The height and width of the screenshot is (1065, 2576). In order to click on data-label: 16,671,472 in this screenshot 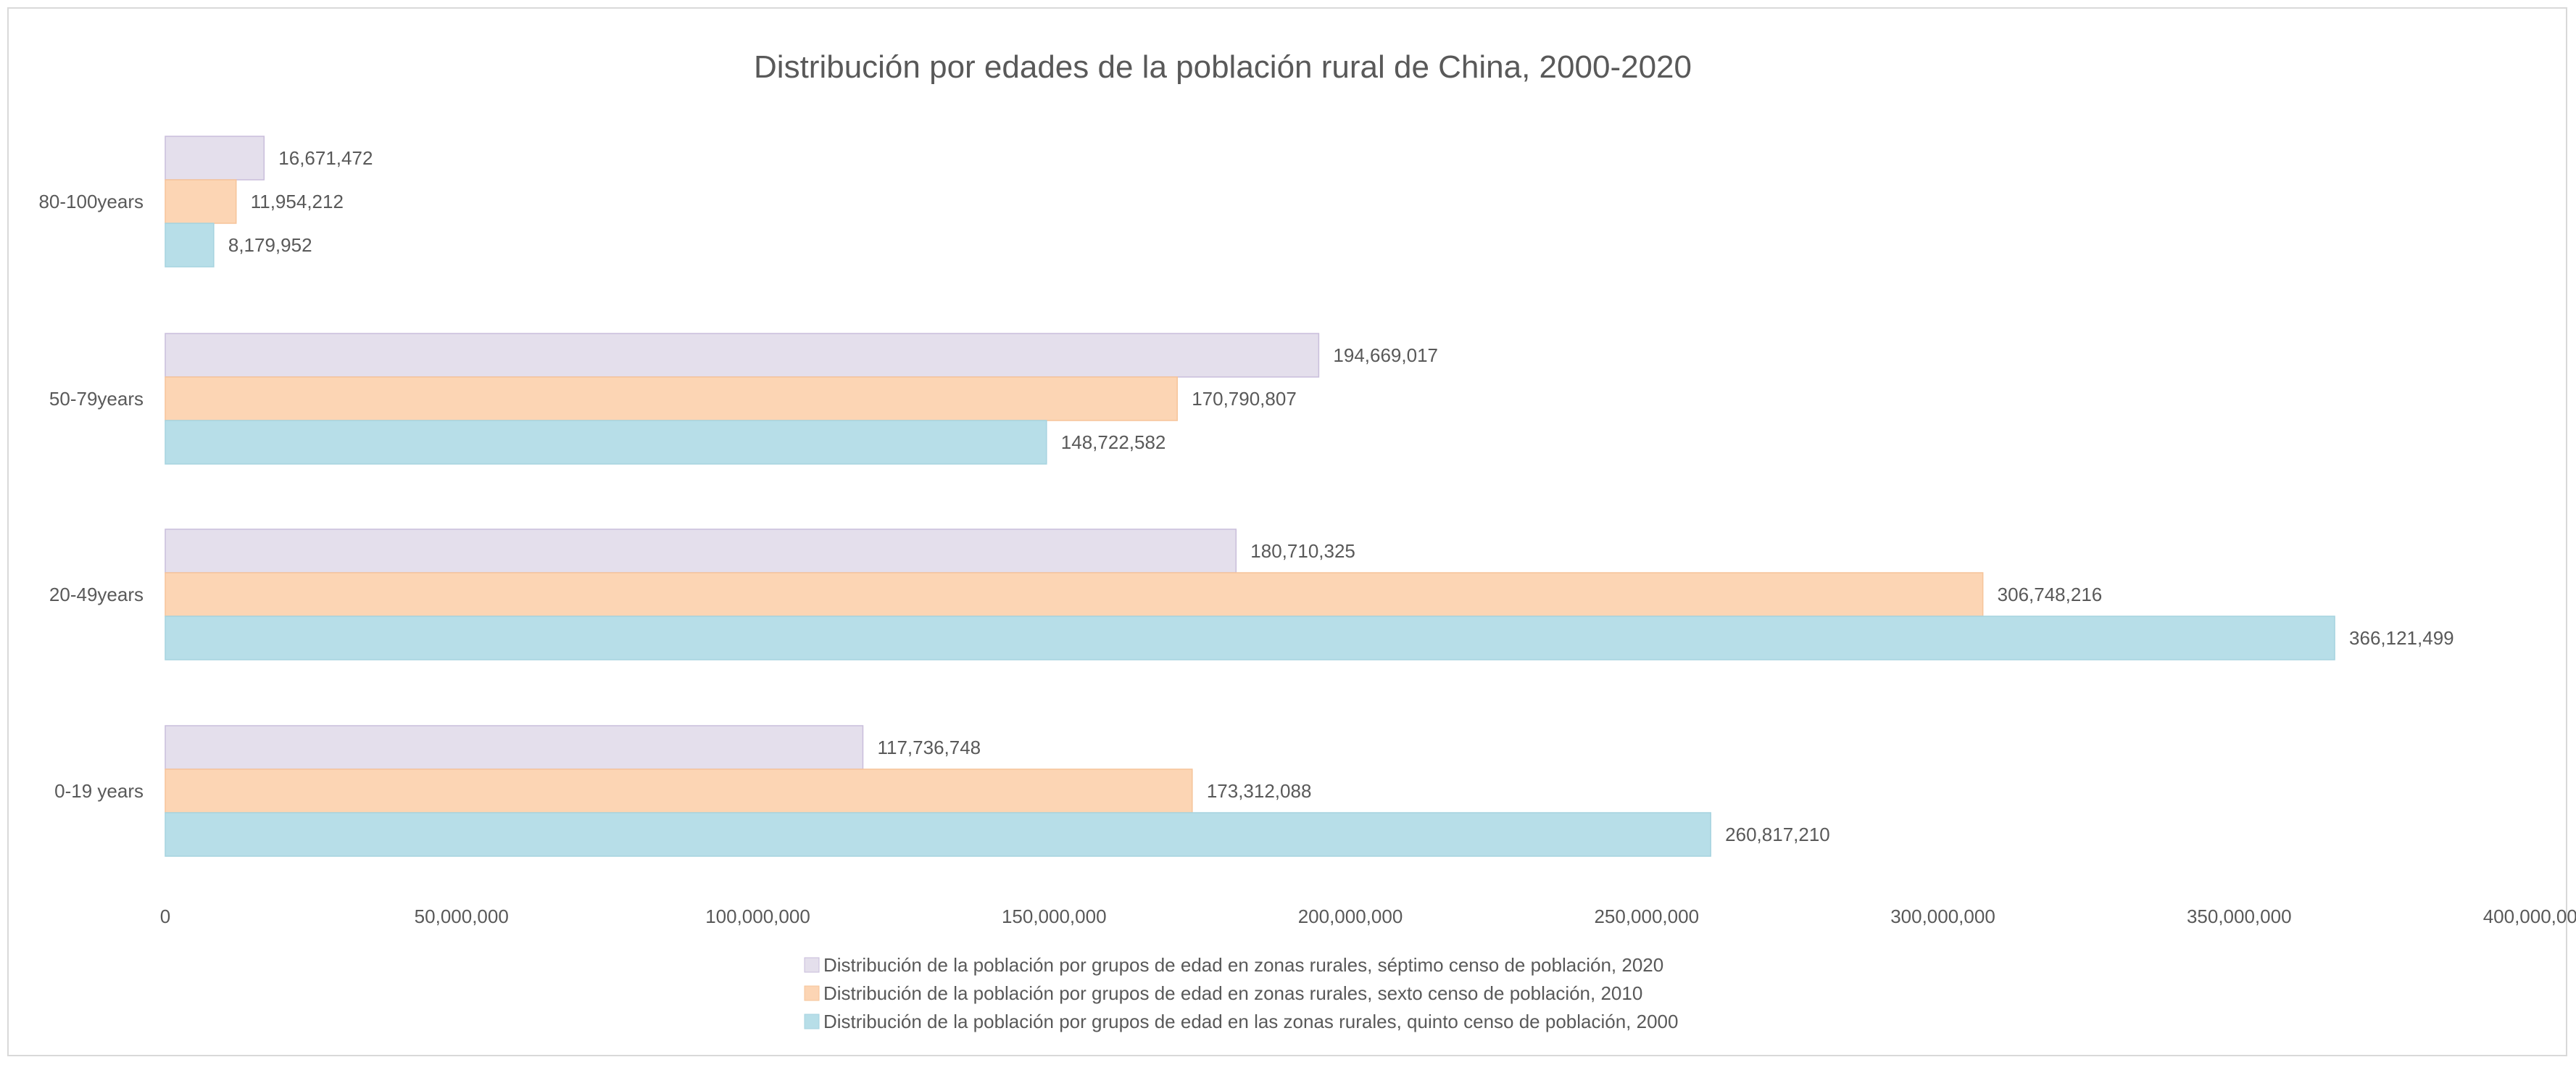, I will do `click(325, 158)`.